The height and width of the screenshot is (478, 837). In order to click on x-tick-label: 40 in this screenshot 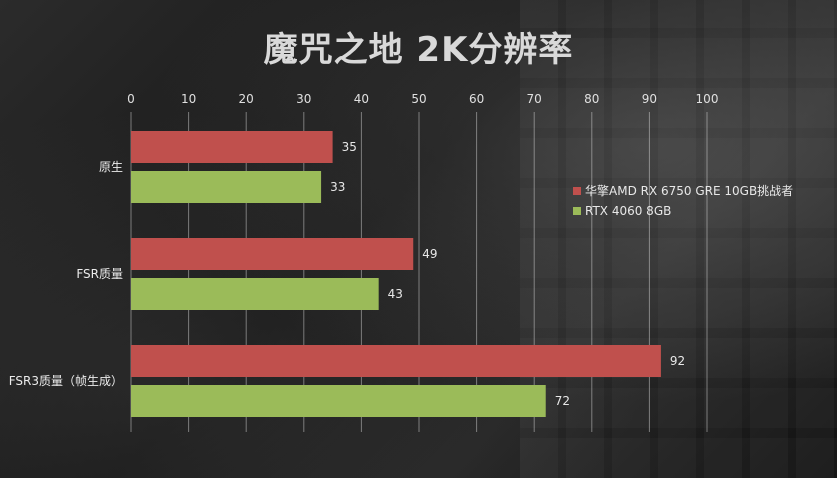, I will do `click(361, 99)`.